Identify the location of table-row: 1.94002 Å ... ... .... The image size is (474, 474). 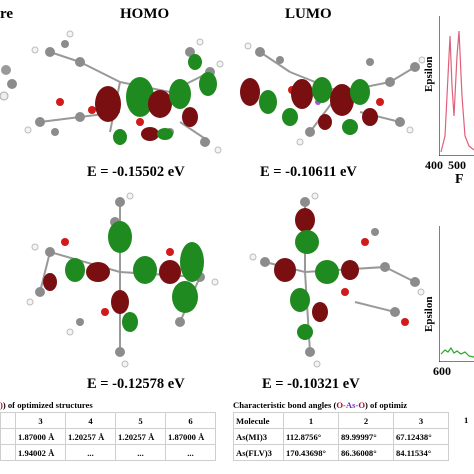
(108, 452).